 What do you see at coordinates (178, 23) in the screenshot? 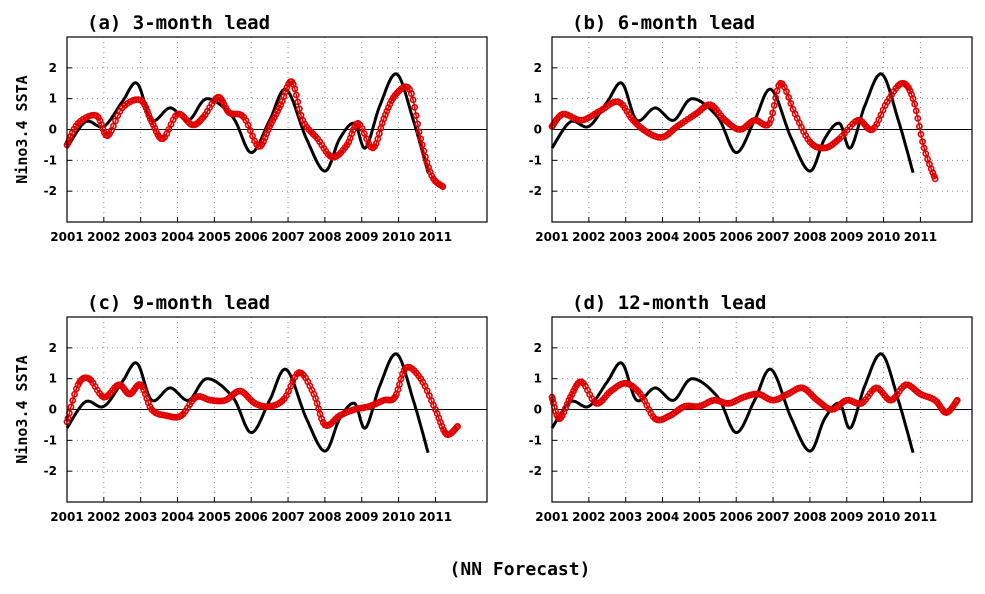
I see `panel-title: (a) 3-month lead` at bounding box center [178, 23].